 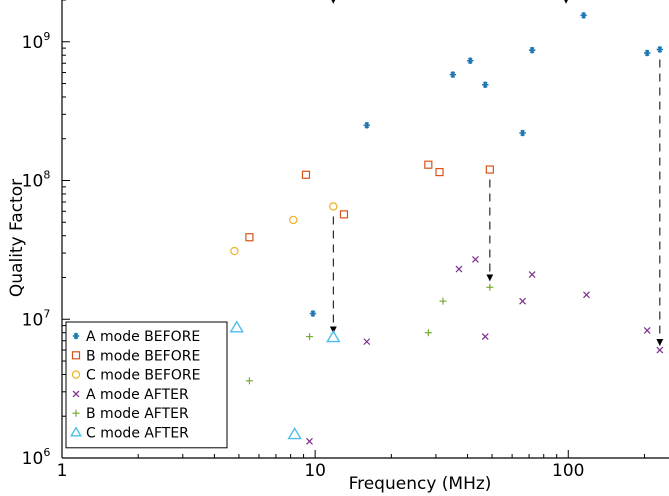 What do you see at coordinates (36, 457) in the screenshot?
I see `y-tick-label: 10⁶` at bounding box center [36, 457].